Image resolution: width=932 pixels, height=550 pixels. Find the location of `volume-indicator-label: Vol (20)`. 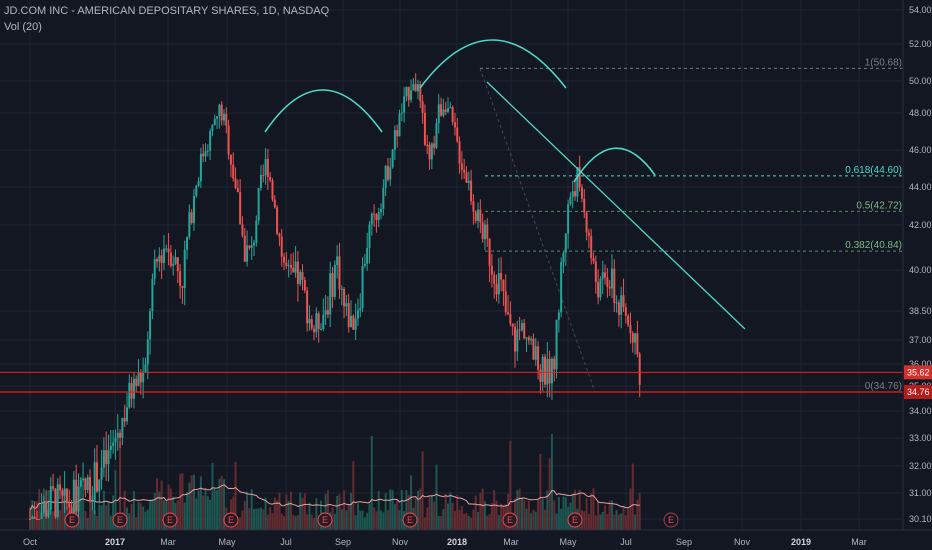

volume-indicator-label: Vol (20) is located at coordinates (23, 27).